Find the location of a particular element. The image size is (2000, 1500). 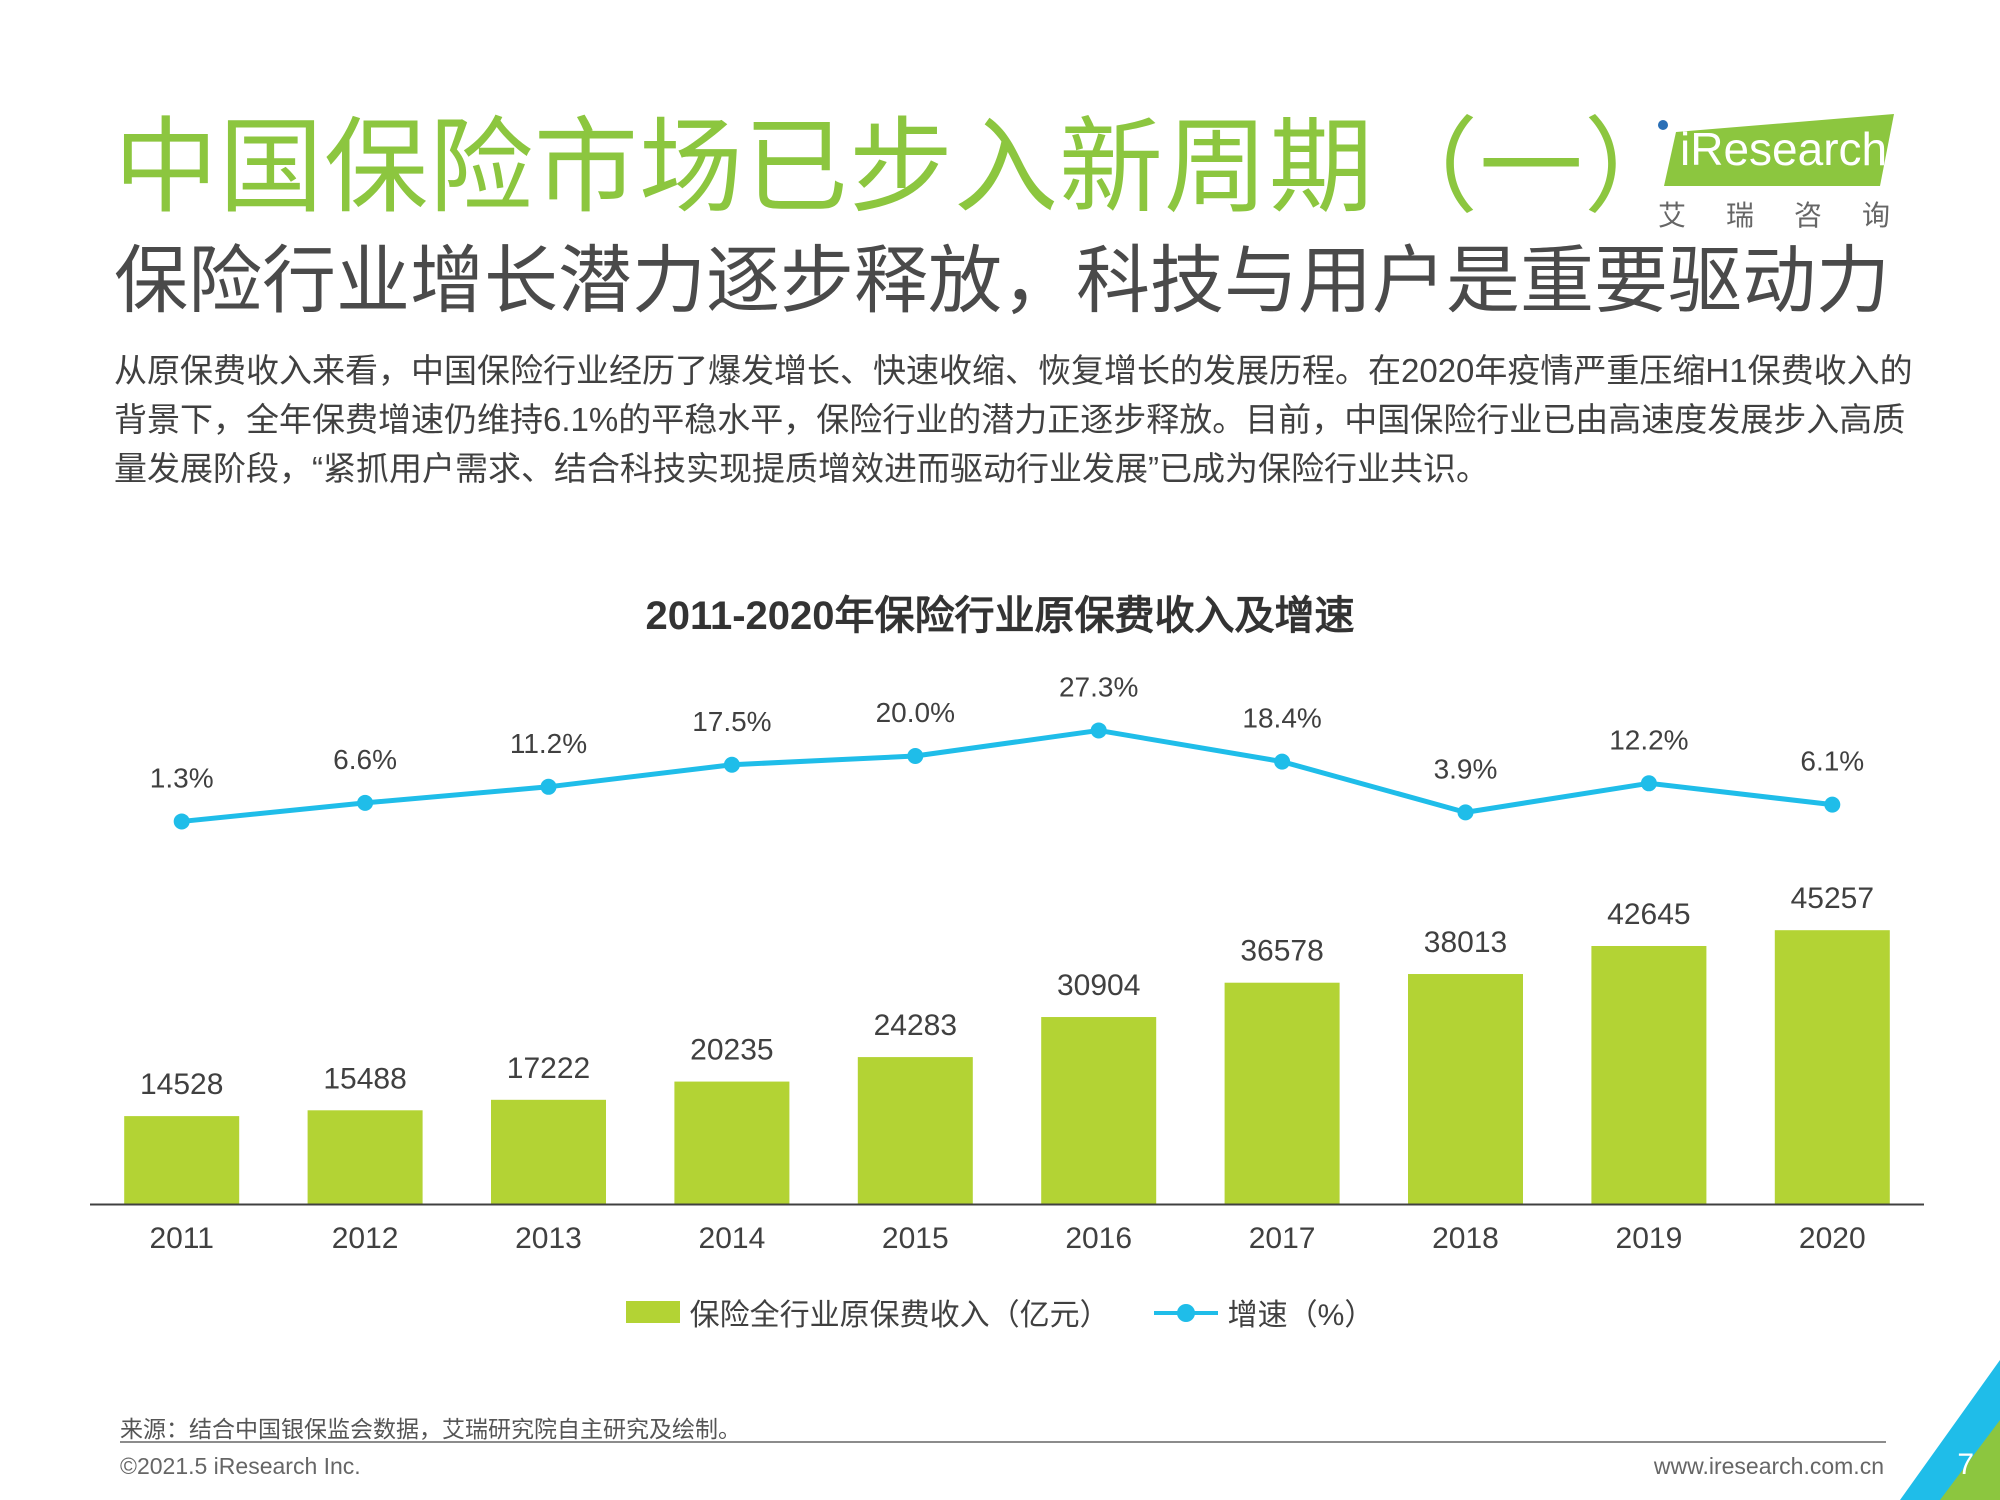

growth-label-2018: 3.9% is located at coordinates (1466, 768).